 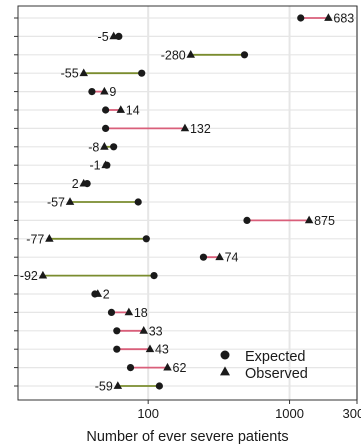 What do you see at coordinates (205, 55) in the screenshot?
I see `data-row: -280` at bounding box center [205, 55].